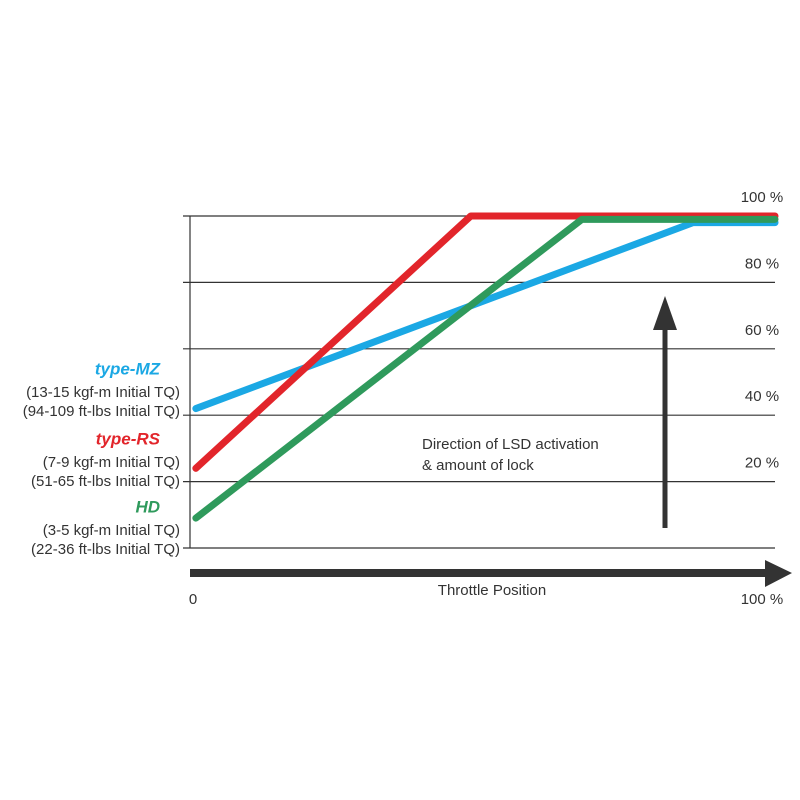  I want to click on legend-note: (7-9 kgf-m Initial TQ), so click(111, 462).